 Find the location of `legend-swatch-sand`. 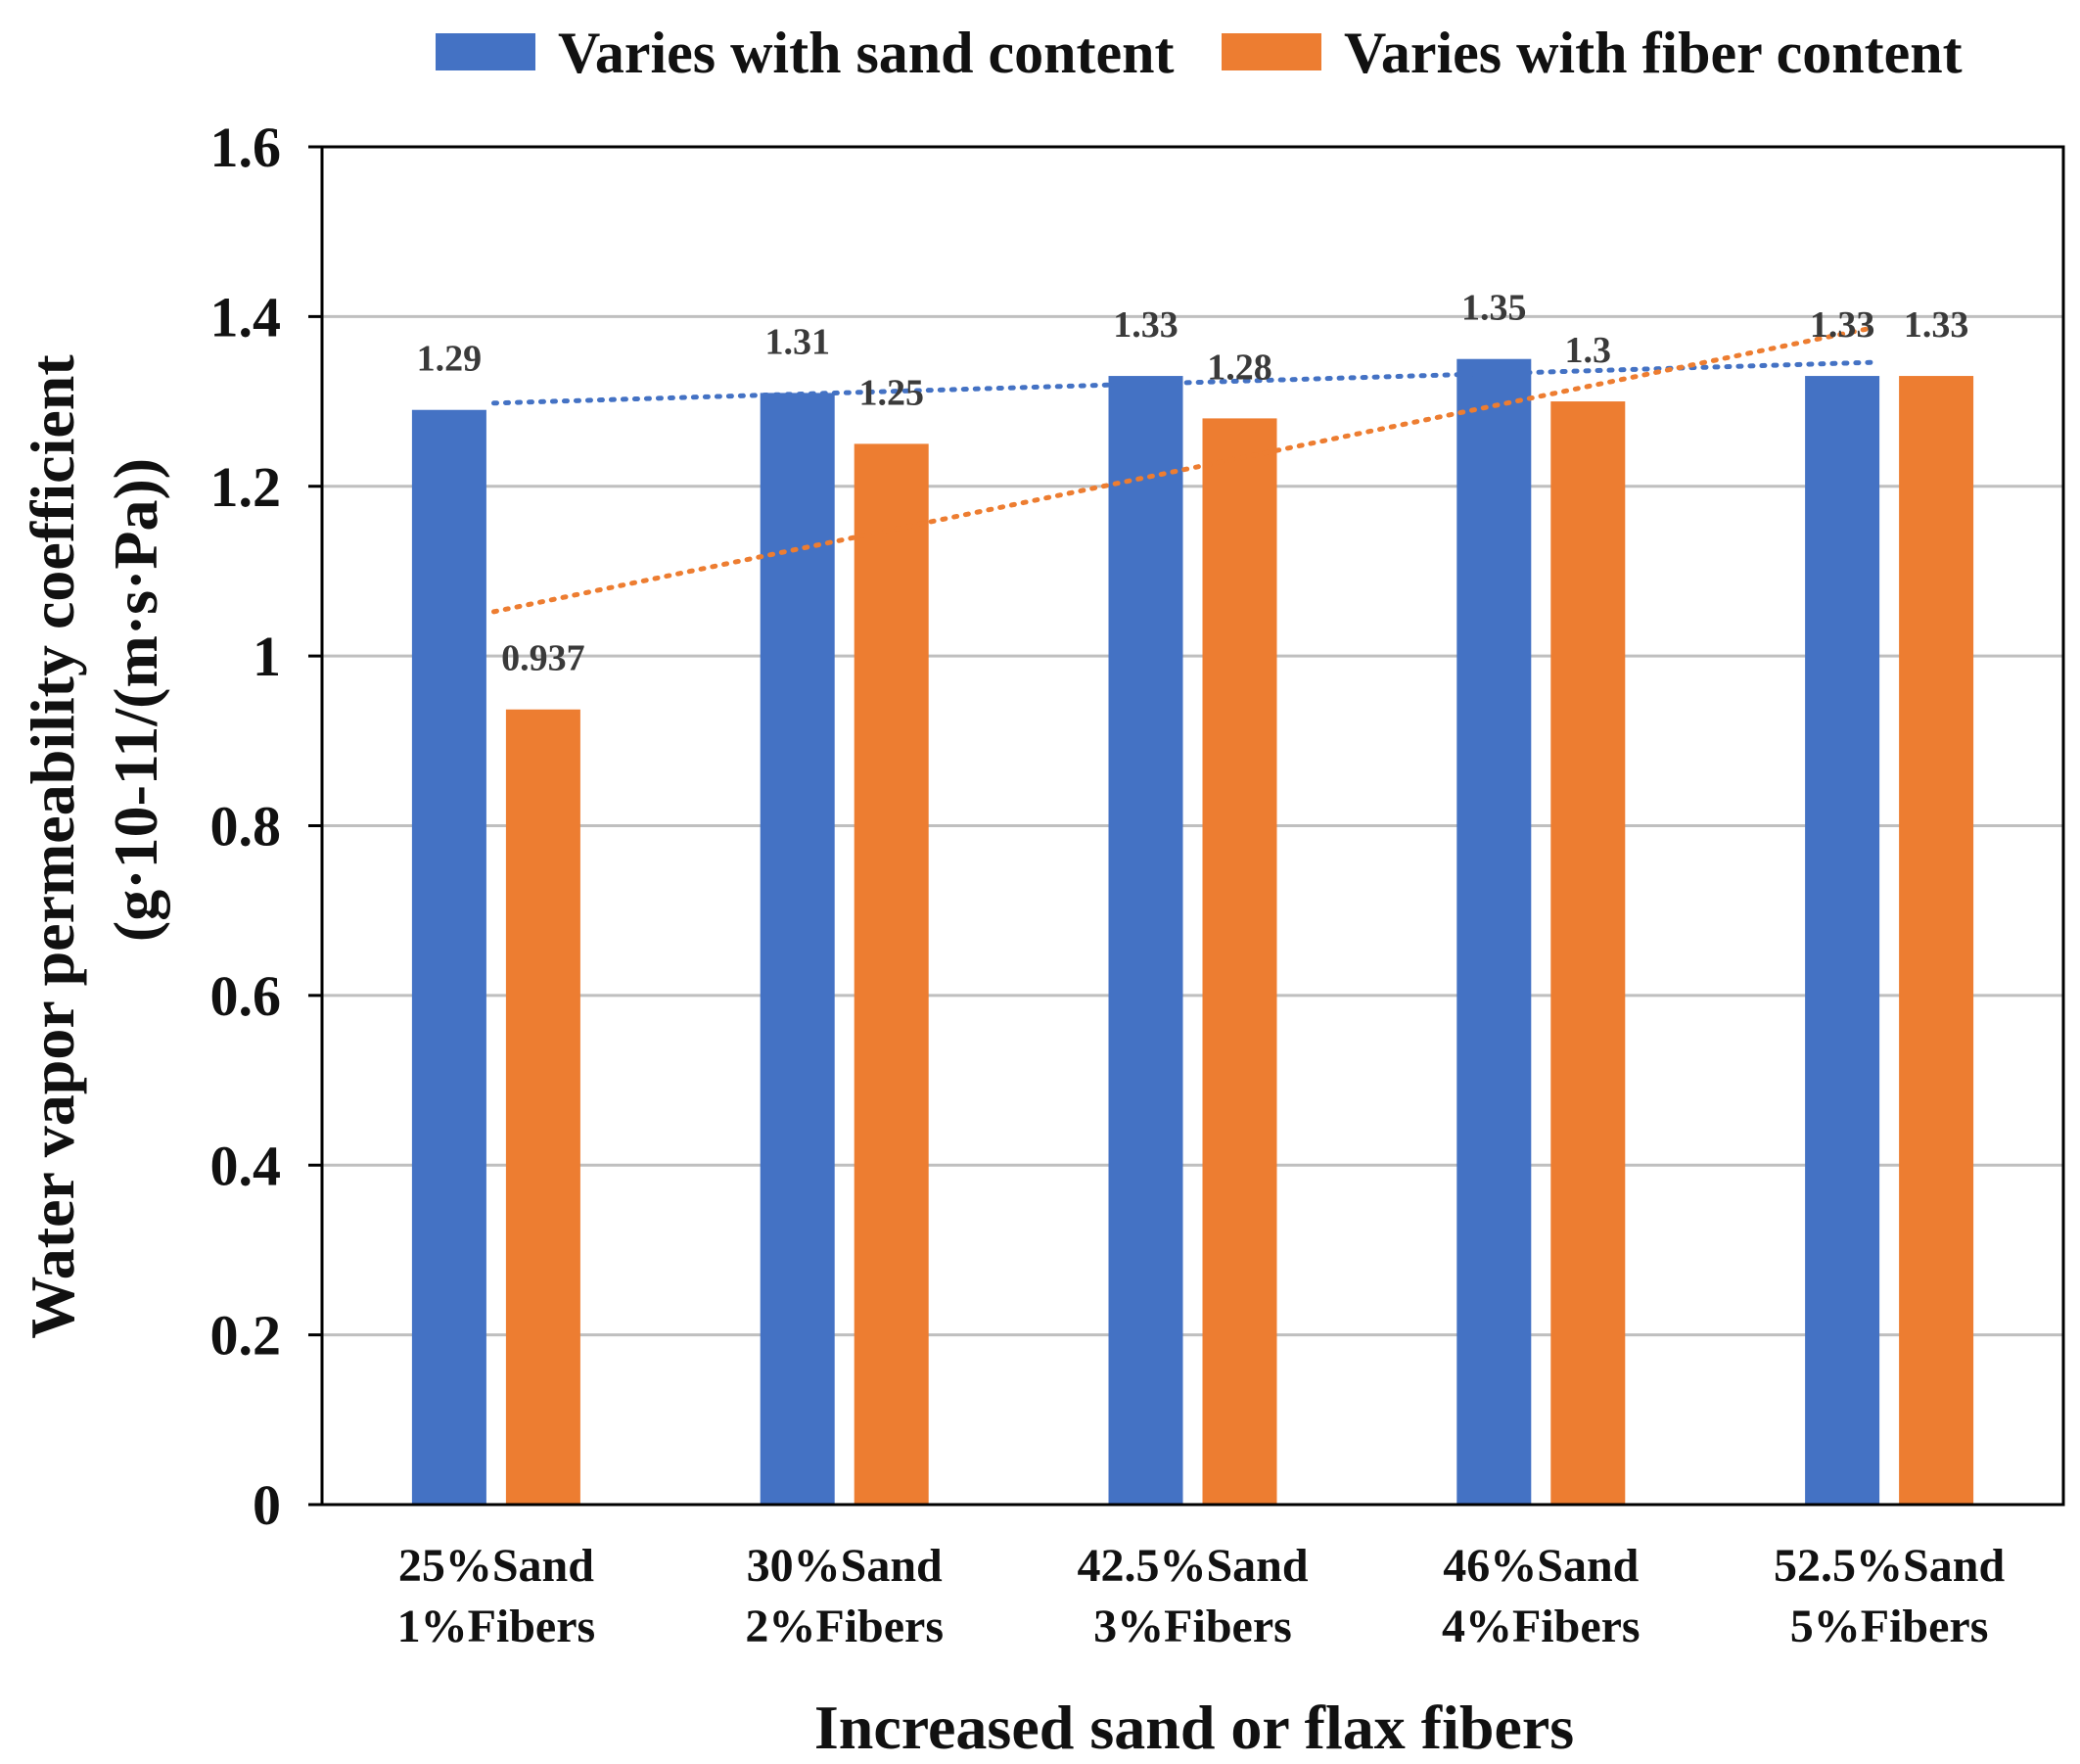

legend-swatch-sand is located at coordinates (486, 51).